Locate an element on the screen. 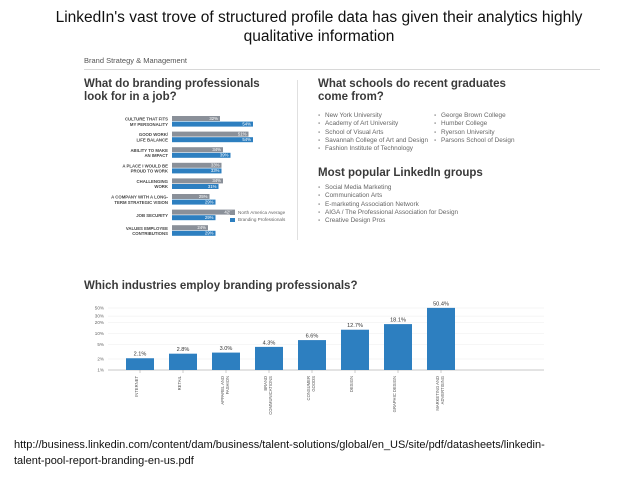 This screenshot has height=479, width=638. group-name: Creative Design Pros is located at coordinates (355, 221).